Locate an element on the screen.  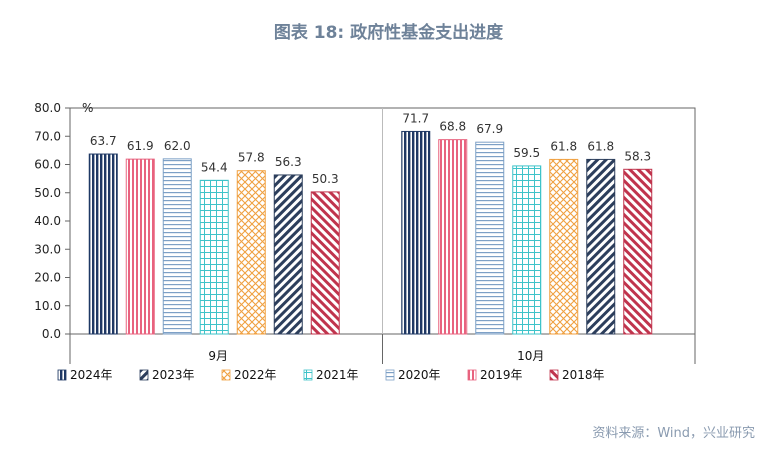
y-tick-label: 80.0 is located at coordinates (47, 108).